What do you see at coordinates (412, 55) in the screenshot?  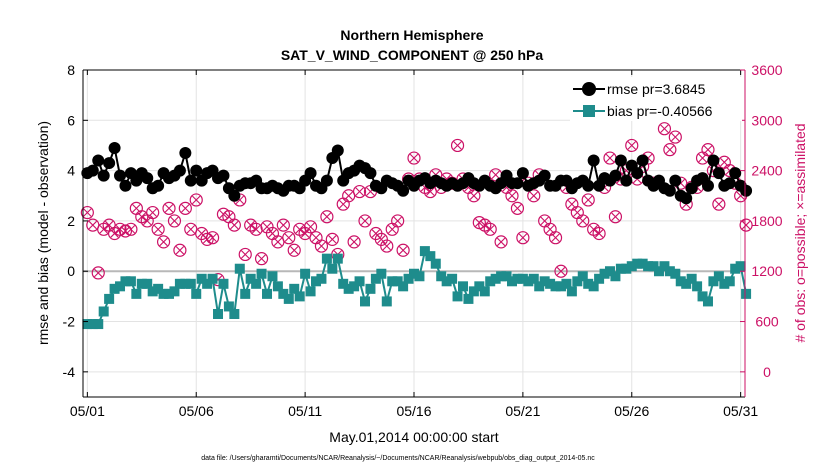 I see `chart-subtitle: SAT_V_WIND_COMPONENT @ 250 hPa` at bounding box center [412, 55].